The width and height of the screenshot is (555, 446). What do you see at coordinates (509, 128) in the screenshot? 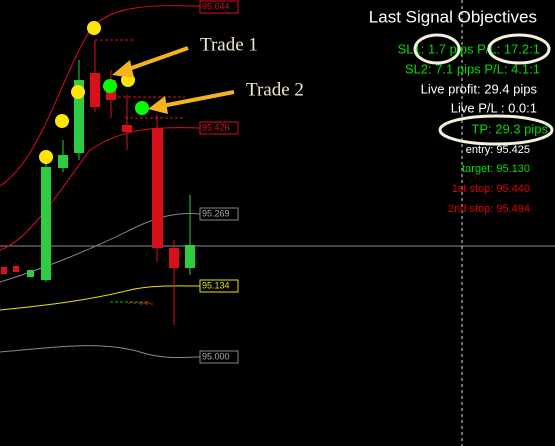
I see `panel-line: TP: 29.3 pips` at bounding box center [509, 128].